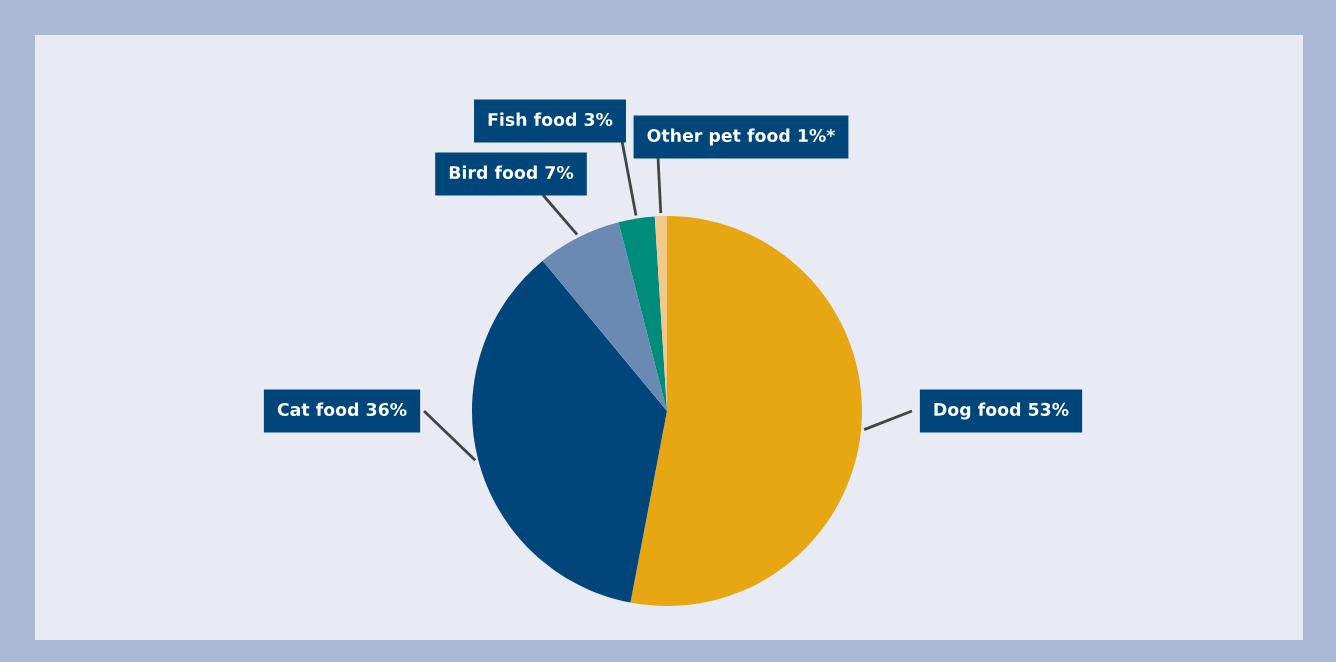 The height and width of the screenshot is (662, 1336). What do you see at coordinates (550, 119) in the screenshot?
I see `slice-label: Fish food 3%` at bounding box center [550, 119].